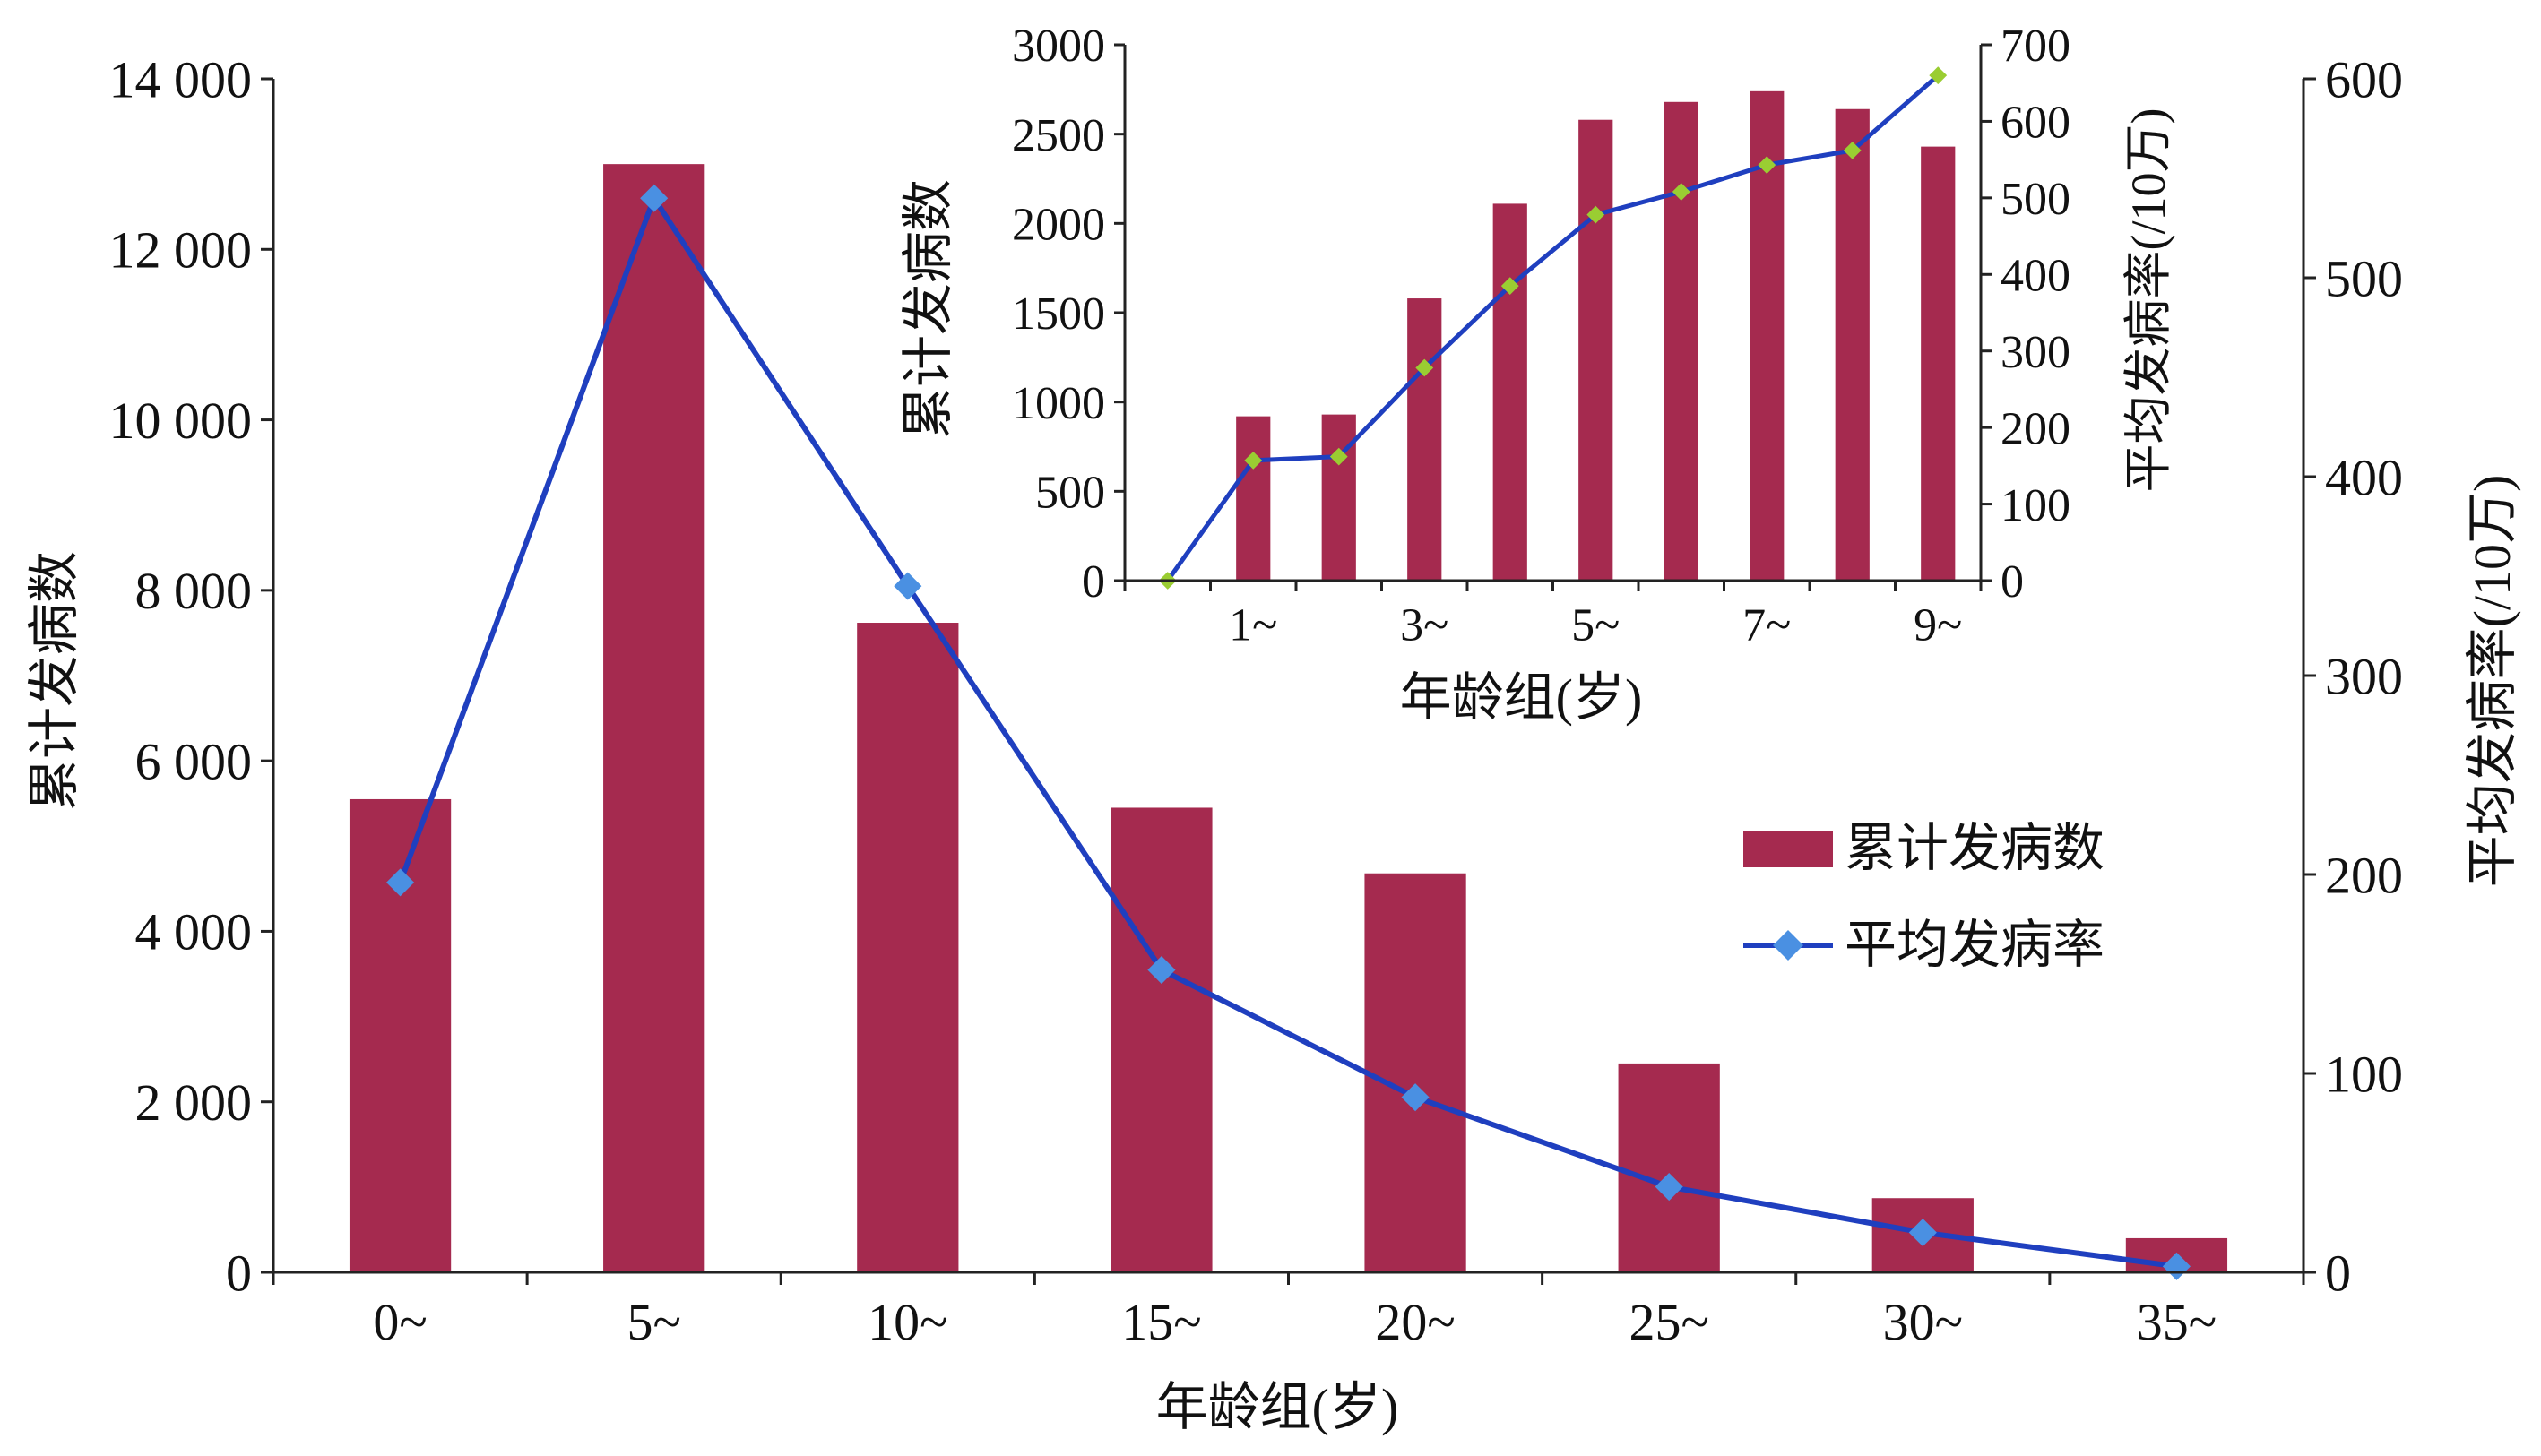  Describe the element at coordinates (928, 309) in the screenshot. I see `inset-y-left-title: 累计发病数` at that location.